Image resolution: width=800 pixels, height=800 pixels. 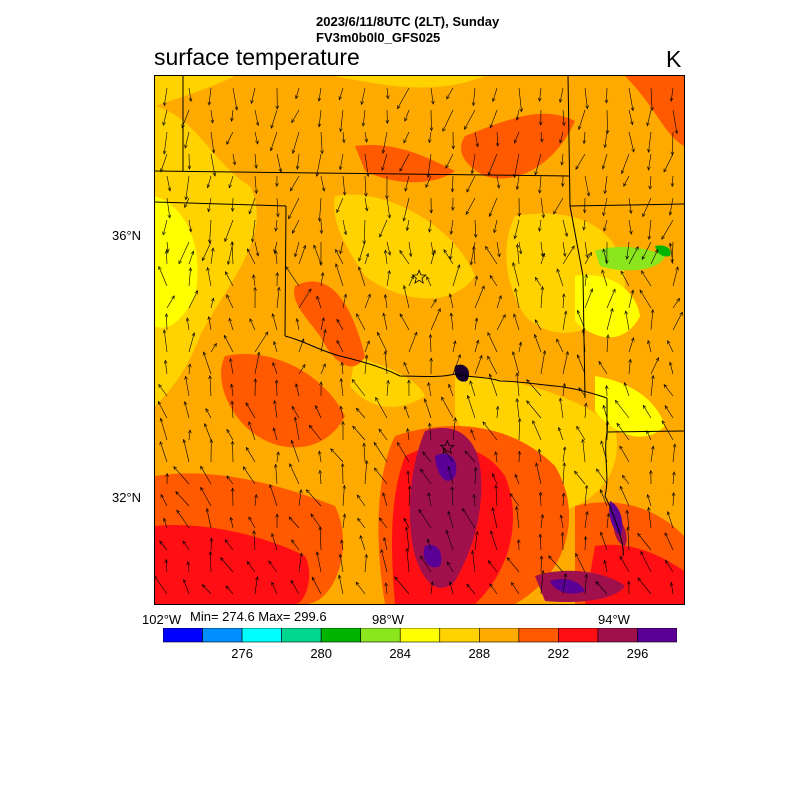 I want to click on lon-label-94: 94°W, so click(x=614, y=619).